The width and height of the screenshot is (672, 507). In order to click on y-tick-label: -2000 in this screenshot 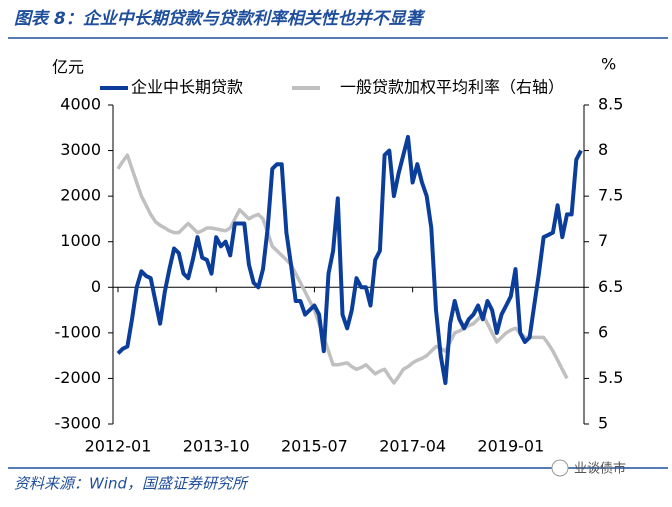, I will do `click(78, 377)`.